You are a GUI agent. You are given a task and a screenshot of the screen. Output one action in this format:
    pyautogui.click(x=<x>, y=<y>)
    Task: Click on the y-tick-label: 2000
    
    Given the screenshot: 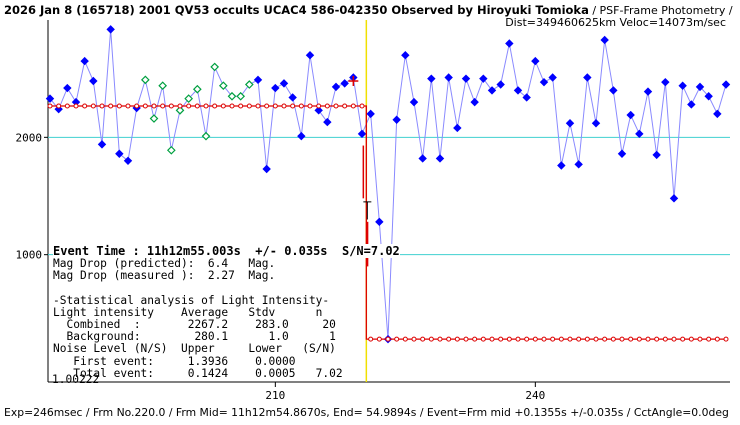 What is the action you would take?
    pyautogui.click(x=29, y=137)
    